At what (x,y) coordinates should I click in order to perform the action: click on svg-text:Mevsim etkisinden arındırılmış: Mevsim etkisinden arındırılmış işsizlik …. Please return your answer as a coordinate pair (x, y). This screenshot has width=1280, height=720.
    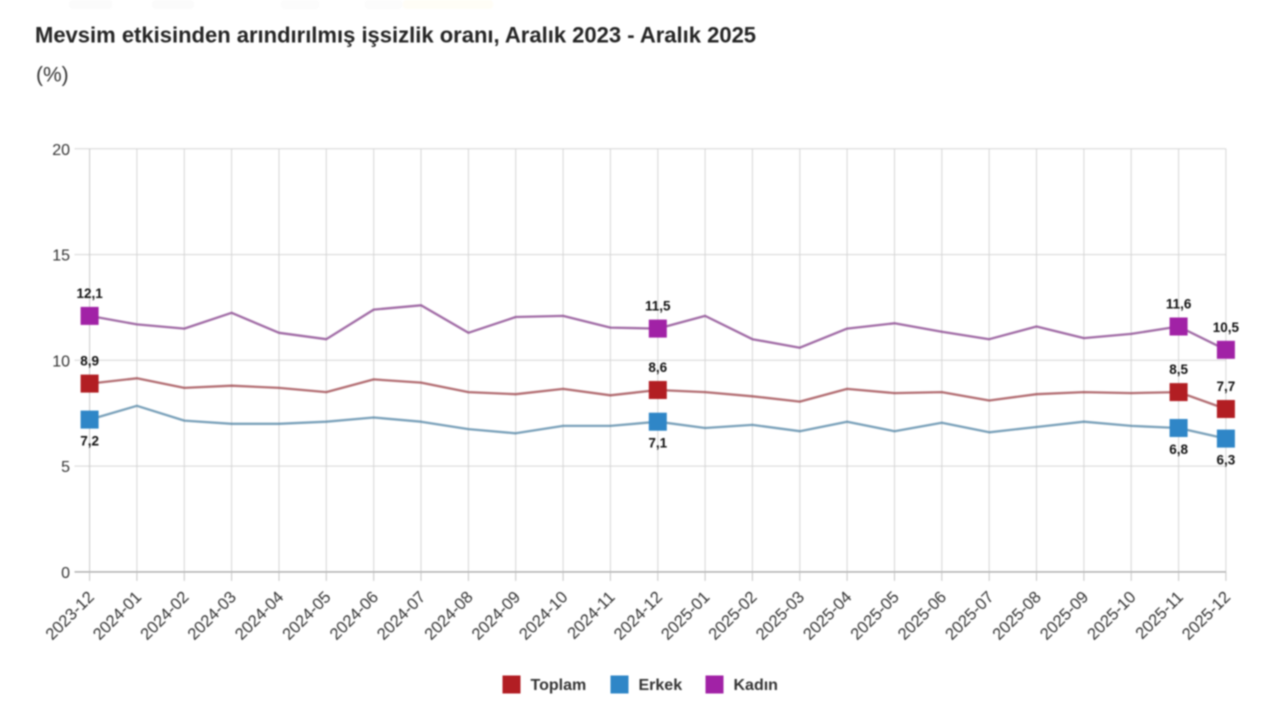
    Looking at the image, I should click on (395, 35).